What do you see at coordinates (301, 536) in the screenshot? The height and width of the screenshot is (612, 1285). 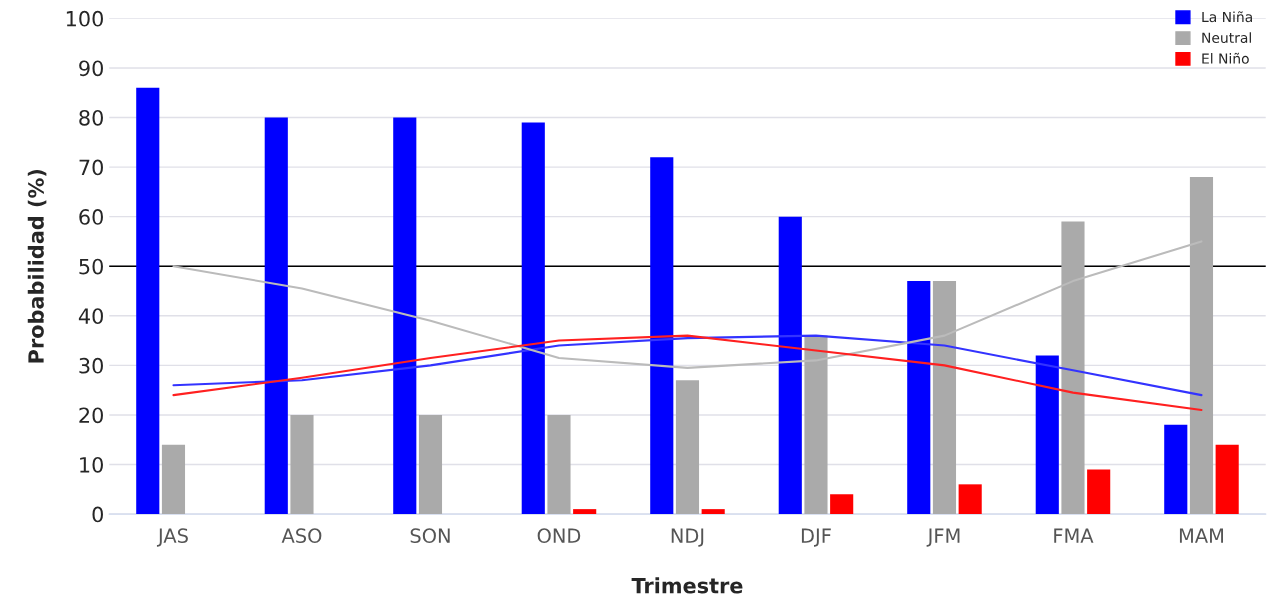 I see `x-tick-label: ASO` at bounding box center [301, 536].